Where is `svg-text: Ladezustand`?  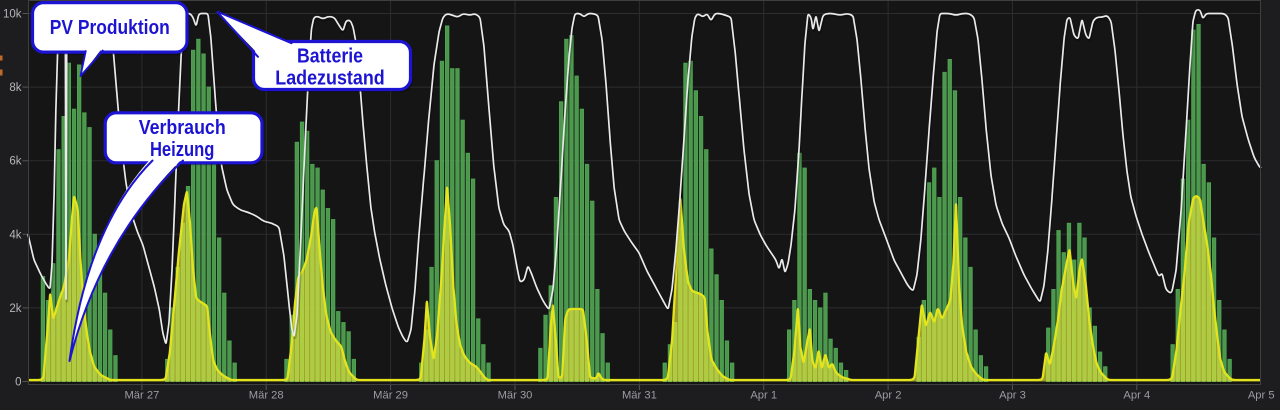
svg-text: Ladezustand is located at coordinates (330, 78).